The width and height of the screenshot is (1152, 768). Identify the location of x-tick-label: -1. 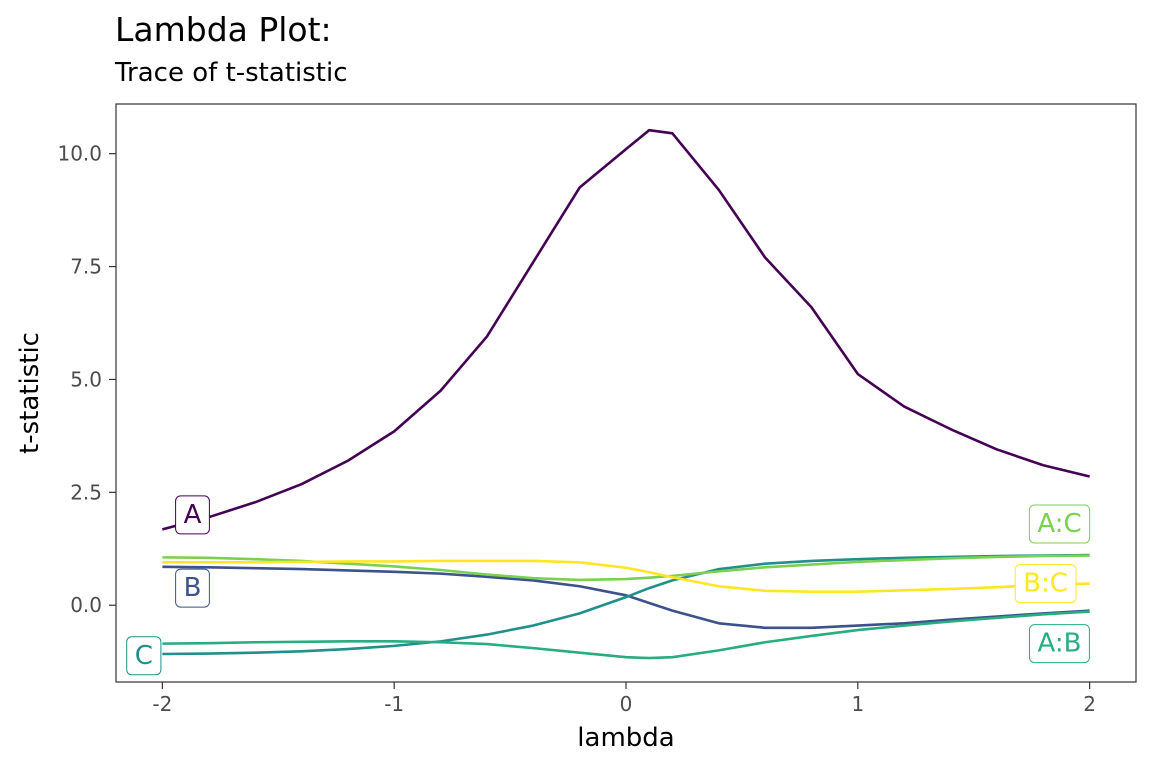
(394, 704).